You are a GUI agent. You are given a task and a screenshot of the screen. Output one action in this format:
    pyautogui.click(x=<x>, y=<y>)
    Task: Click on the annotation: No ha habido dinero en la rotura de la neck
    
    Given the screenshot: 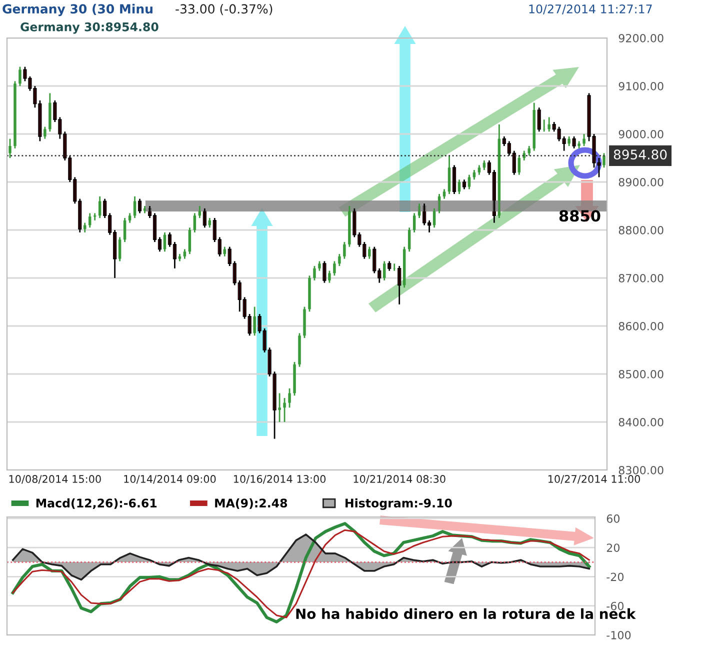 What is the action you would take?
    pyautogui.click(x=466, y=614)
    